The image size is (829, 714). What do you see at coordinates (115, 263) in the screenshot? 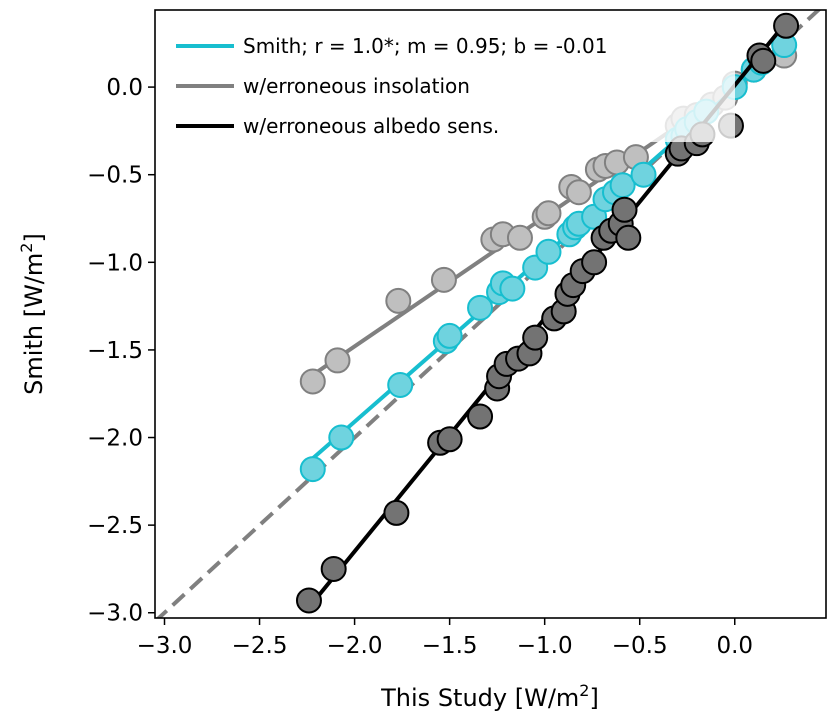
I see `y-tick-label: −1.0` at bounding box center [115, 263].